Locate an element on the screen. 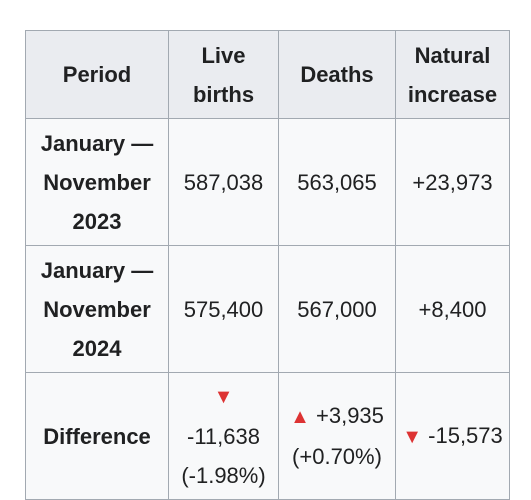 This screenshot has height=500, width=531. row-period-2024: January — November 2024 is located at coordinates (97, 309).